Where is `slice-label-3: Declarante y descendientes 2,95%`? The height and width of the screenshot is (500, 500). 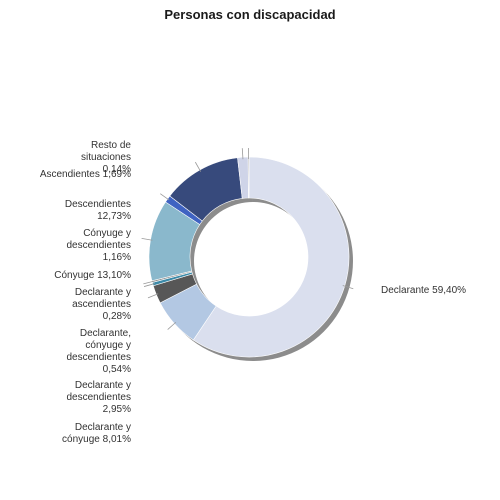
slice-label-3: Declarante y descendientes 2,95% is located at coordinates (99, 397).